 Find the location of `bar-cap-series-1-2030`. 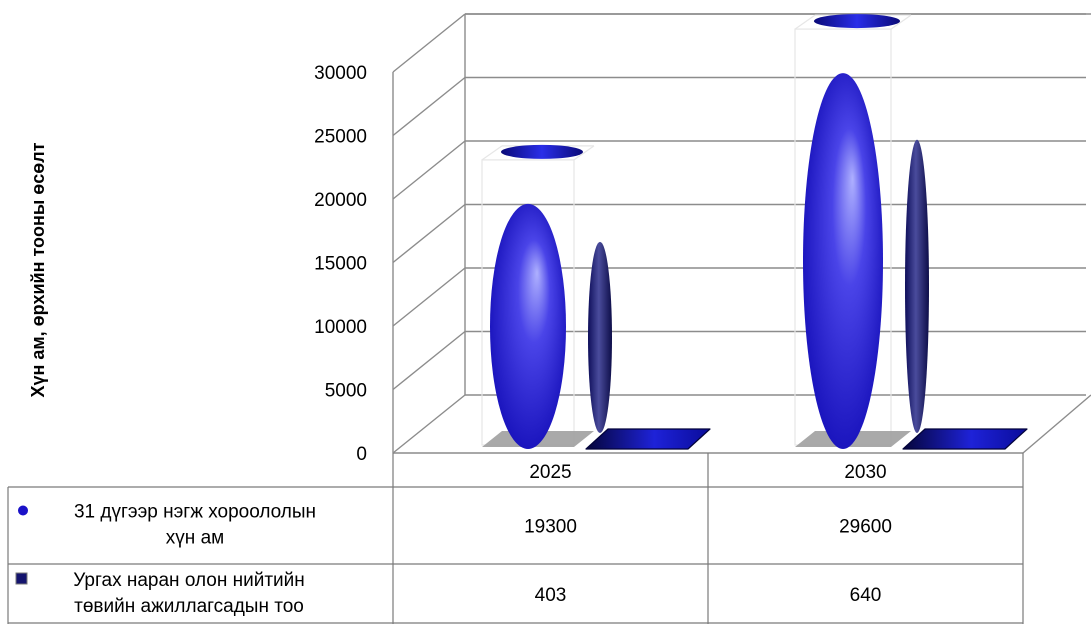

bar-cap-series-1-2030 is located at coordinates (857, 21).